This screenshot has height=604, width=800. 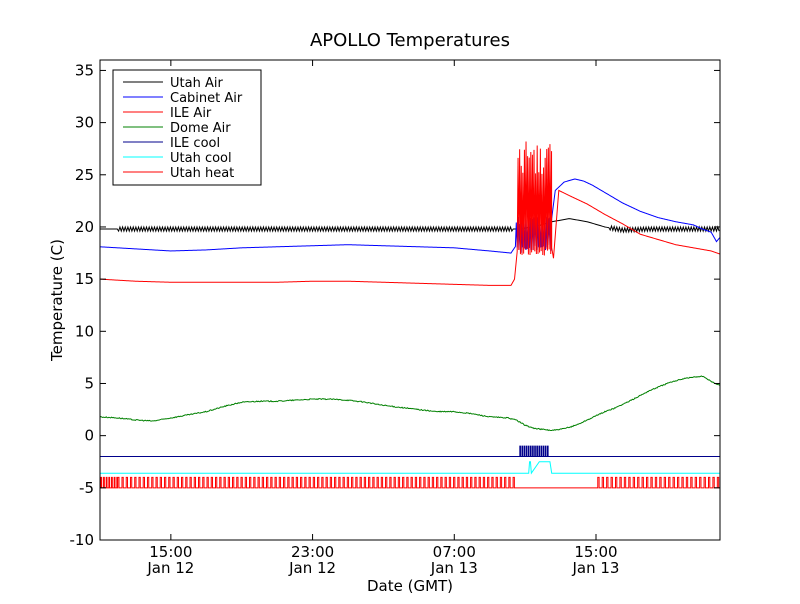 I want to click on y-tick-label: 0, so click(x=89, y=436).